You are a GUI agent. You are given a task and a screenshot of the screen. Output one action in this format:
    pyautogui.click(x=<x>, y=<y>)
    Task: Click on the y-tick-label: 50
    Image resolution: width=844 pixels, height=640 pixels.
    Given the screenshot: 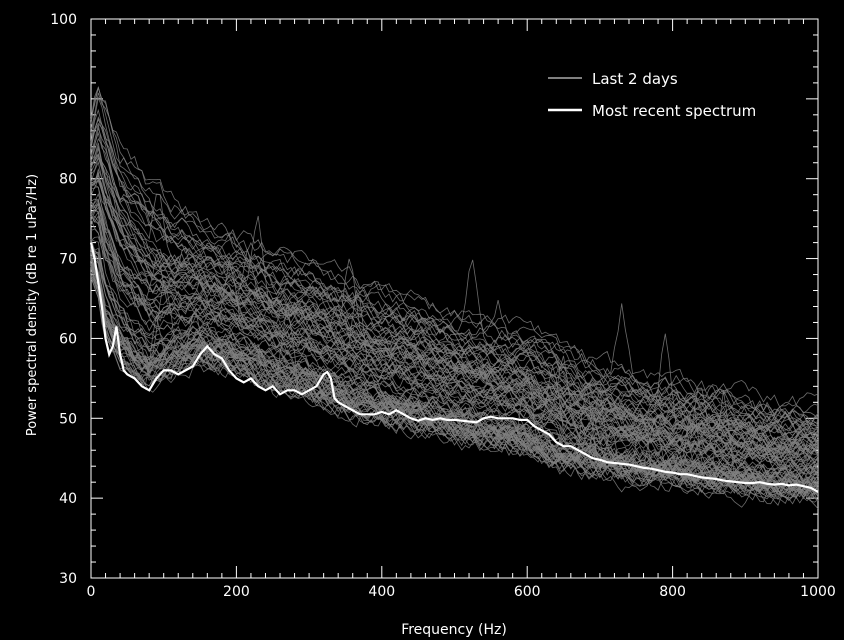 What is the action you would take?
    pyautogui.click(x=68, y=419)
    